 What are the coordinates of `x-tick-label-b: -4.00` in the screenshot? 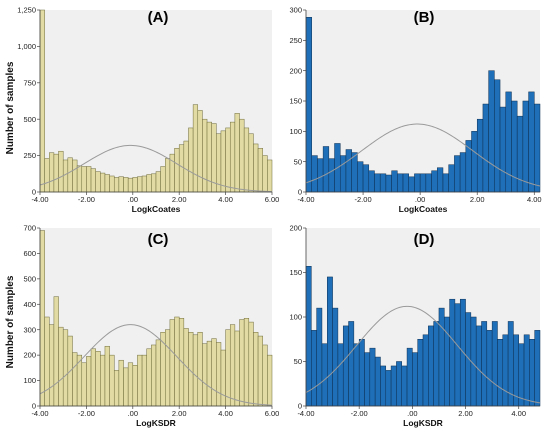 It's located at (305, 199).